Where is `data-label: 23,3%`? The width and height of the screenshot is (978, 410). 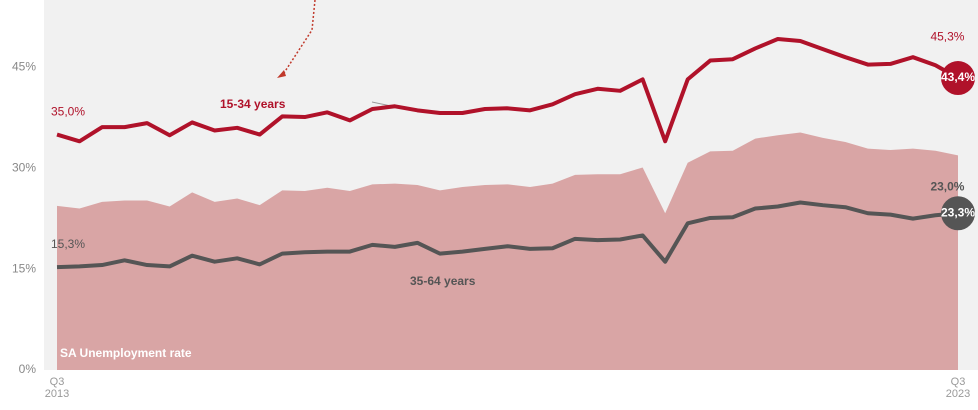 data-label: 23,3% is located at coordinates (958, 212).